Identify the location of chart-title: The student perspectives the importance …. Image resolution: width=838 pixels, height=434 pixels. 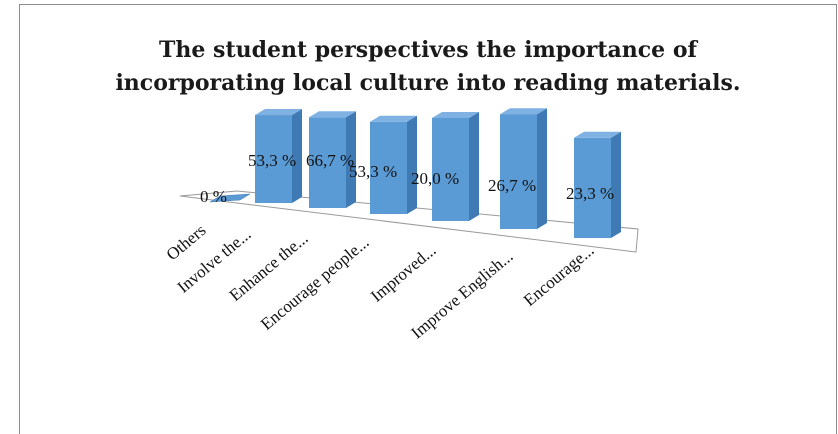
(428, 67).